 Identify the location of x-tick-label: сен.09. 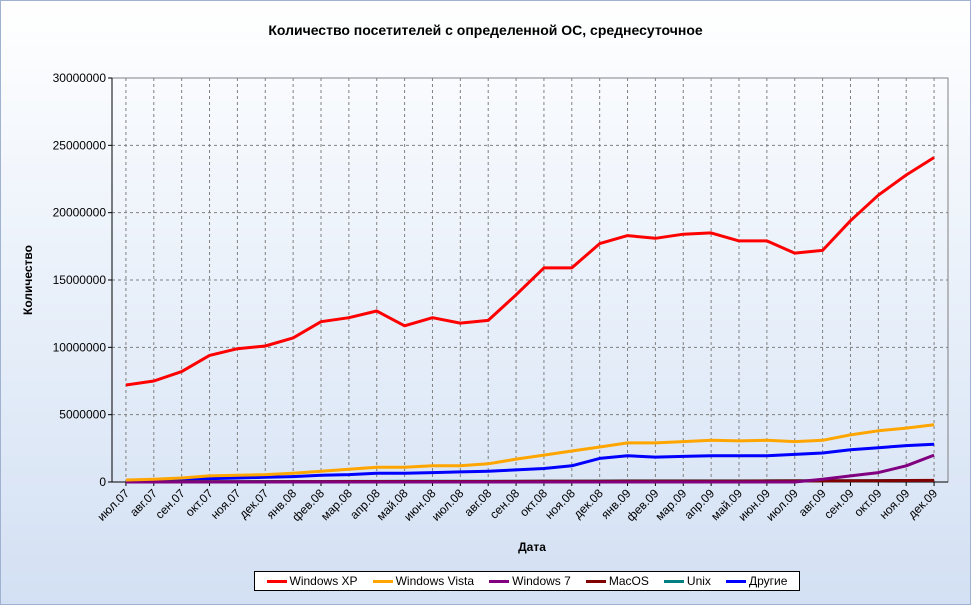
(839, 504).